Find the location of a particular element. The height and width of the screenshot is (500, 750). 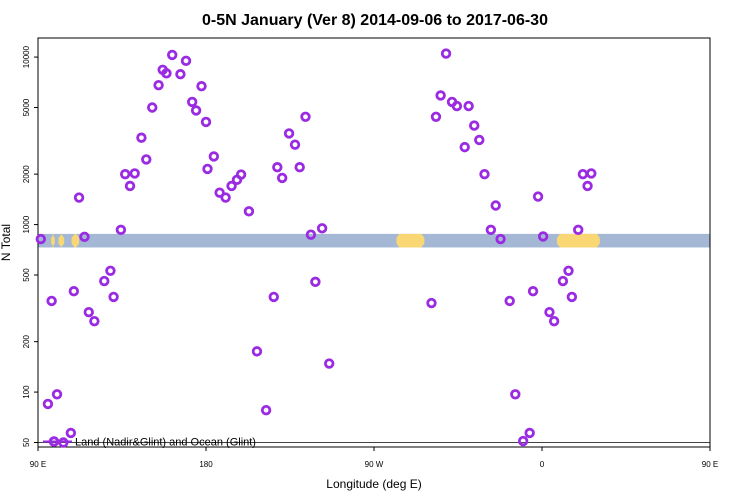

ocean-band is located at coordinates (374, 240).